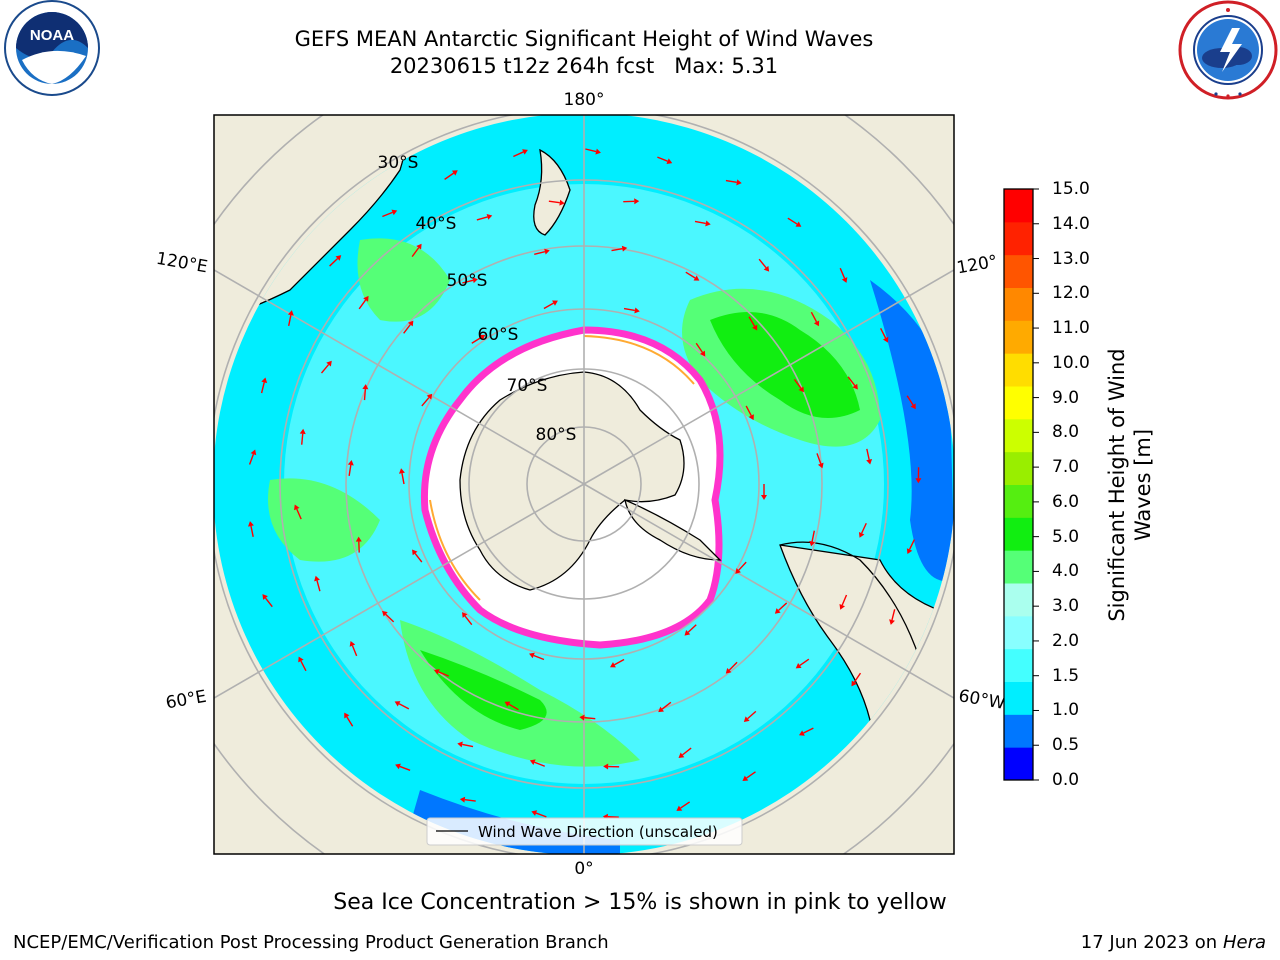  Describe the element at coordinates (1066, 536) in the screenshot. I see `colorbar-tick-label: 5.0` at that location.